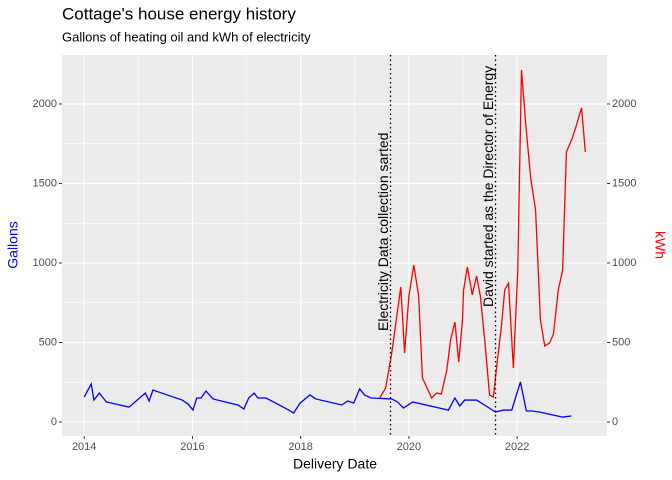 The image size is (672, 480). I want to click on y-tick-label: 1500, so click(45, 183).